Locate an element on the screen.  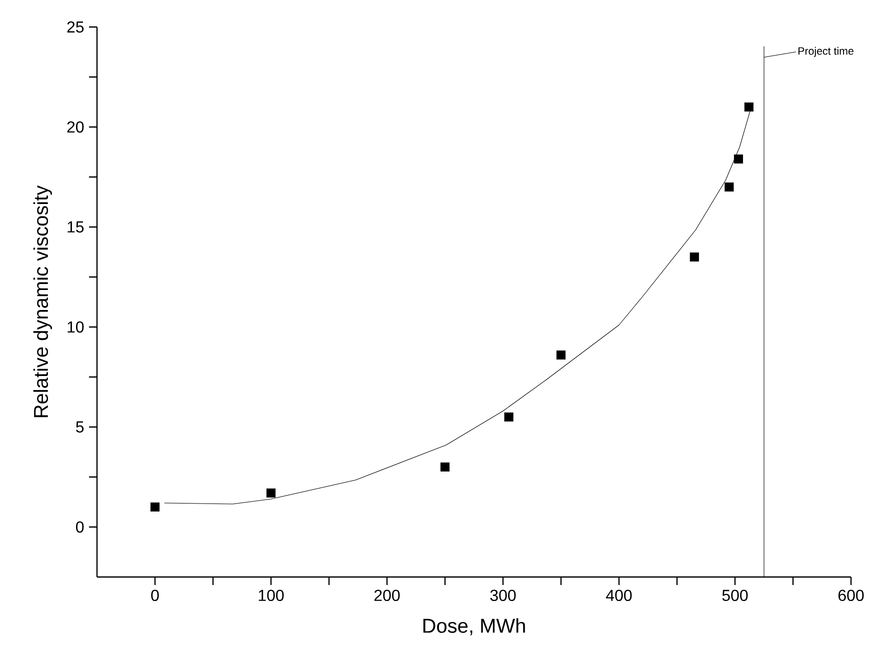
x-tick-label: 300 is located at coordinates (503, 596).